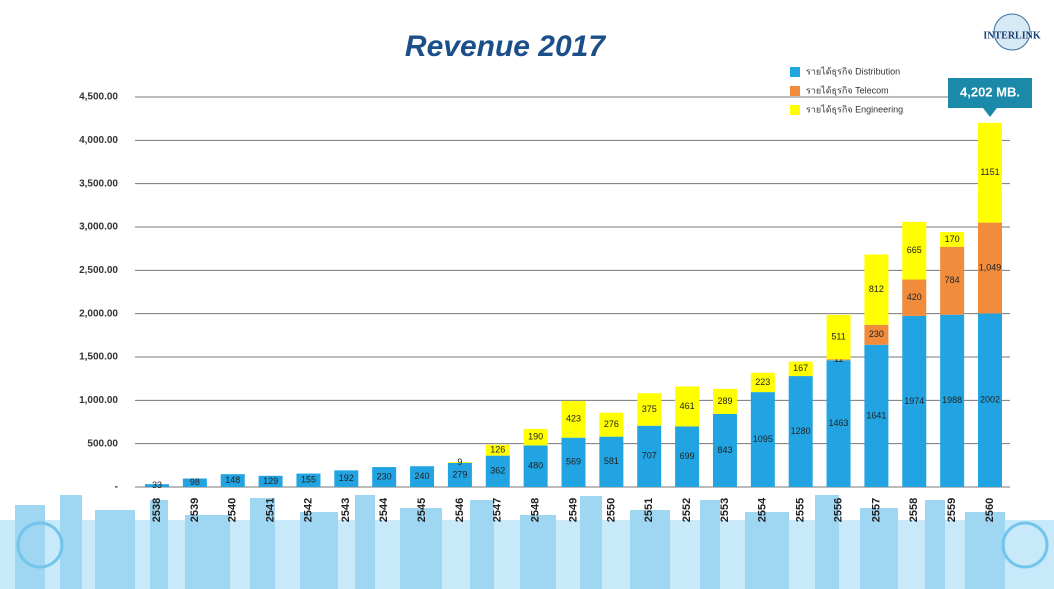 Image resolution: width=1054 pixels, height=589 pixels. What do you see at coordinates (460, 510) in the screenshot?
I see `x-tick-label: 2546` at bounding box center [460, 510].